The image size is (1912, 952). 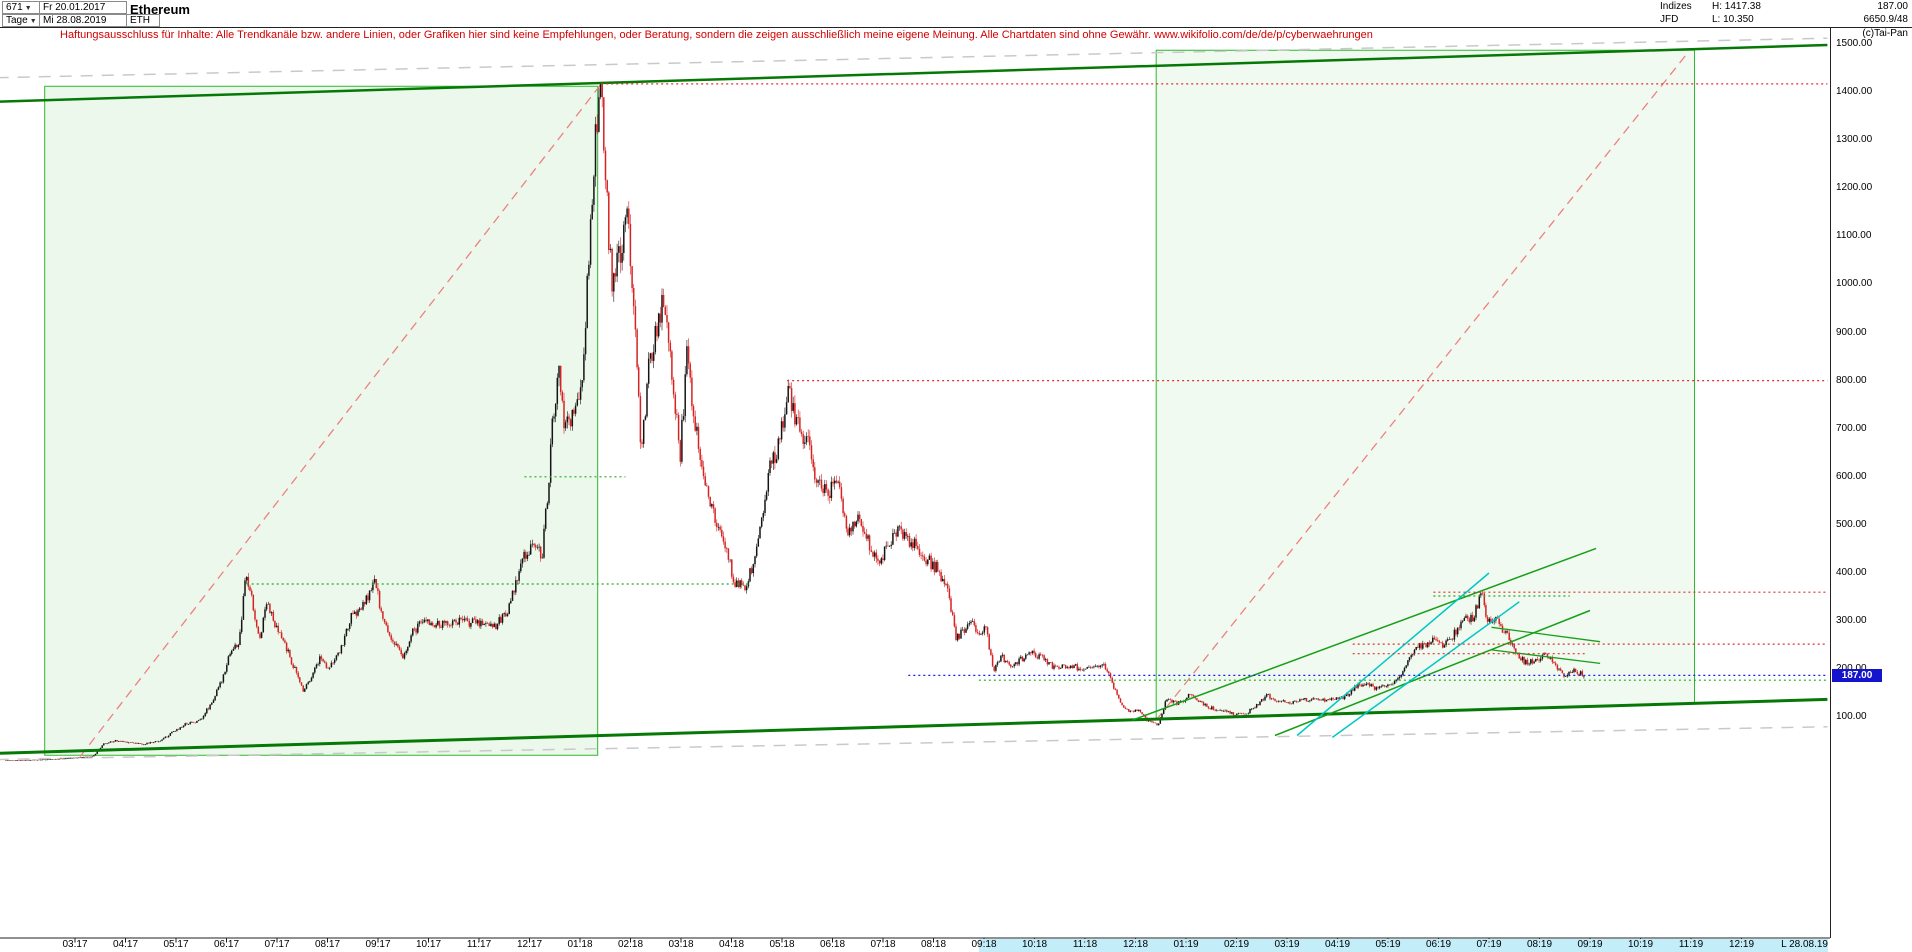 I want to click on copyright-label: (c)Tai-Pan, so click(x=1885, y=33).